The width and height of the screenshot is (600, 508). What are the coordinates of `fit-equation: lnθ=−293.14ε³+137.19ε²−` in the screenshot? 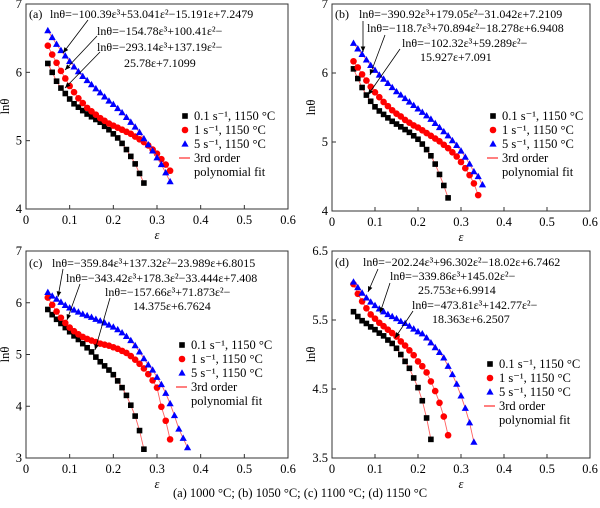 It's located at (160, 47).